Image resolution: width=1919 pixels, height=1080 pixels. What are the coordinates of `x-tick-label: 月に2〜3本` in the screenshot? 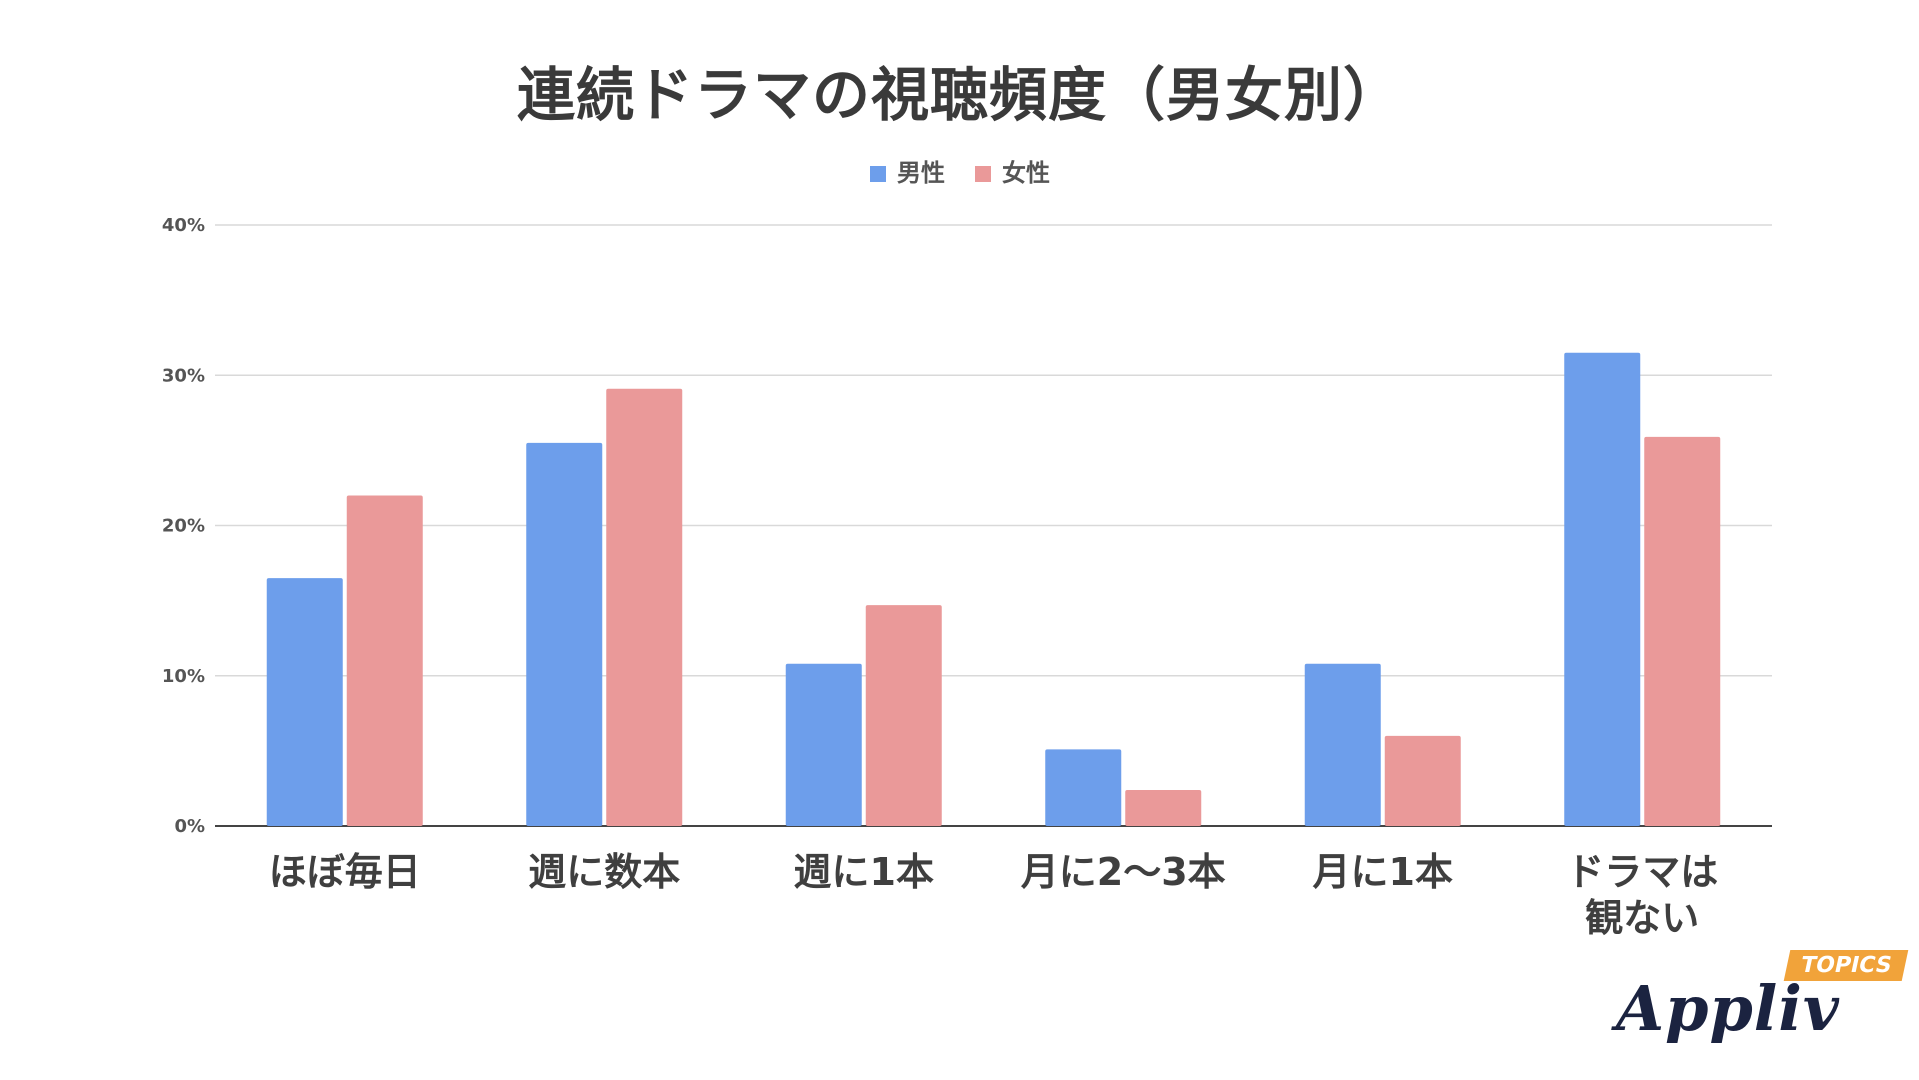 It's located at (1123, 872).